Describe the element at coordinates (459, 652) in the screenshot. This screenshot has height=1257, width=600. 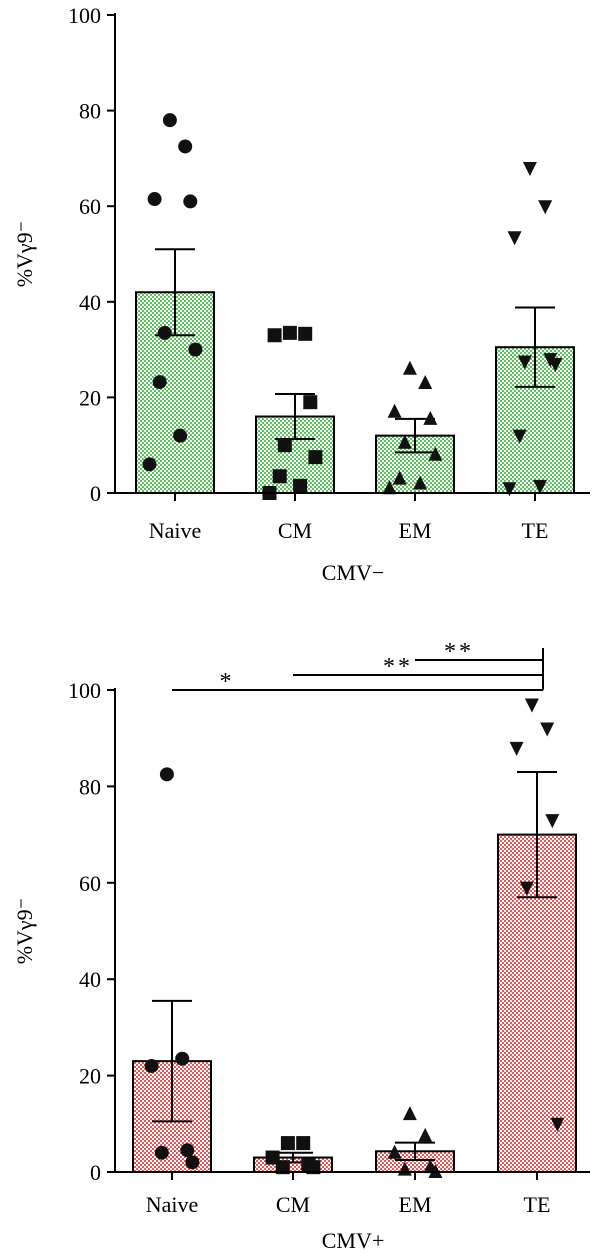
I see `significance-label-em: **` at that location.